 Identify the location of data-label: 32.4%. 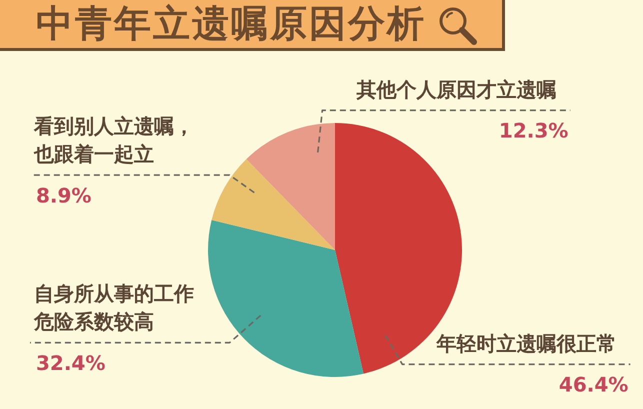
(71, 362).